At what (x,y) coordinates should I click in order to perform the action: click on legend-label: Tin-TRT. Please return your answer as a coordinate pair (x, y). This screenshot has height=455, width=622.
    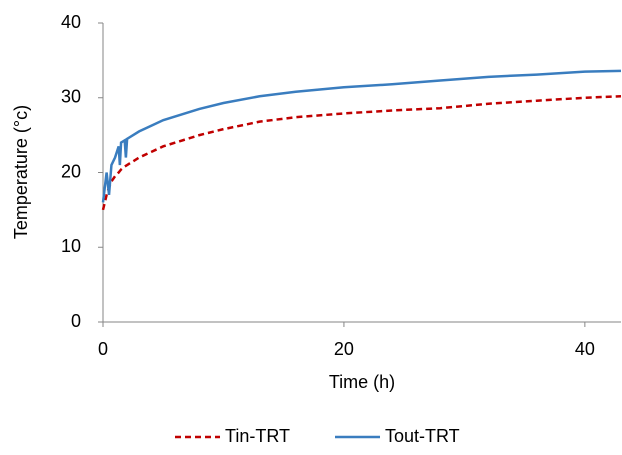
    Looking at the image, I should click on (257, 436).